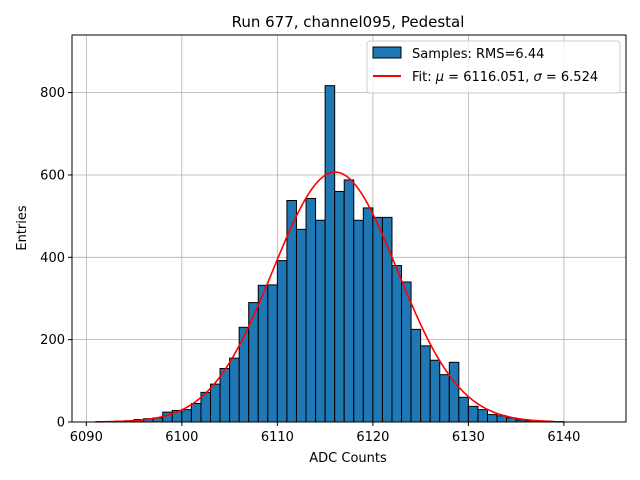 This screenshot has width=640, height=480. I want to click on y-tick-label: 400, so click(52, 258).